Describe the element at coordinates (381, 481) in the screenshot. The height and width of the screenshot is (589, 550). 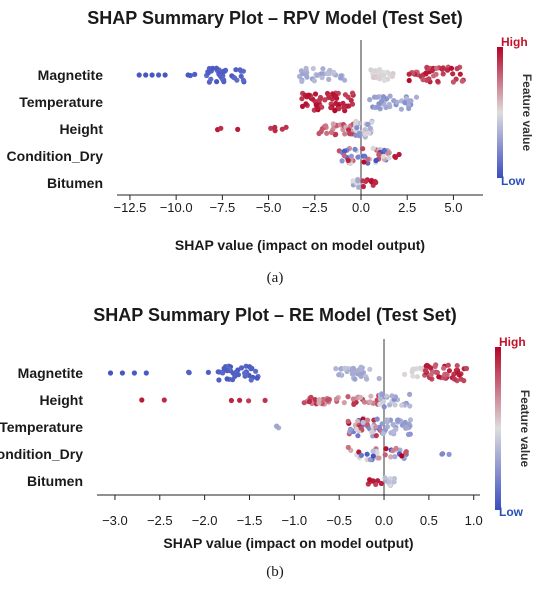
I see `feature-points-bitumen` at that location.